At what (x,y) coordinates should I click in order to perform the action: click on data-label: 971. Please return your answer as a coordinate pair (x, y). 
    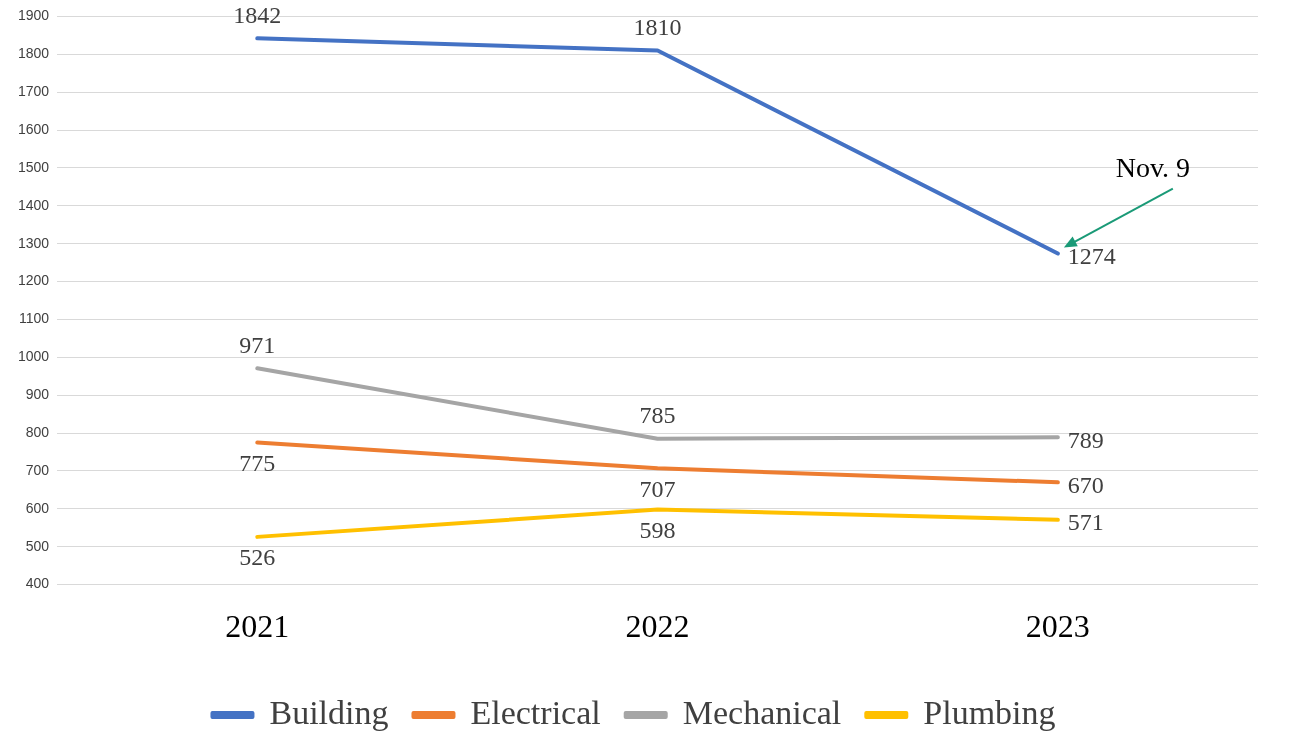
    Looking at the image, I should click on (257, 344).